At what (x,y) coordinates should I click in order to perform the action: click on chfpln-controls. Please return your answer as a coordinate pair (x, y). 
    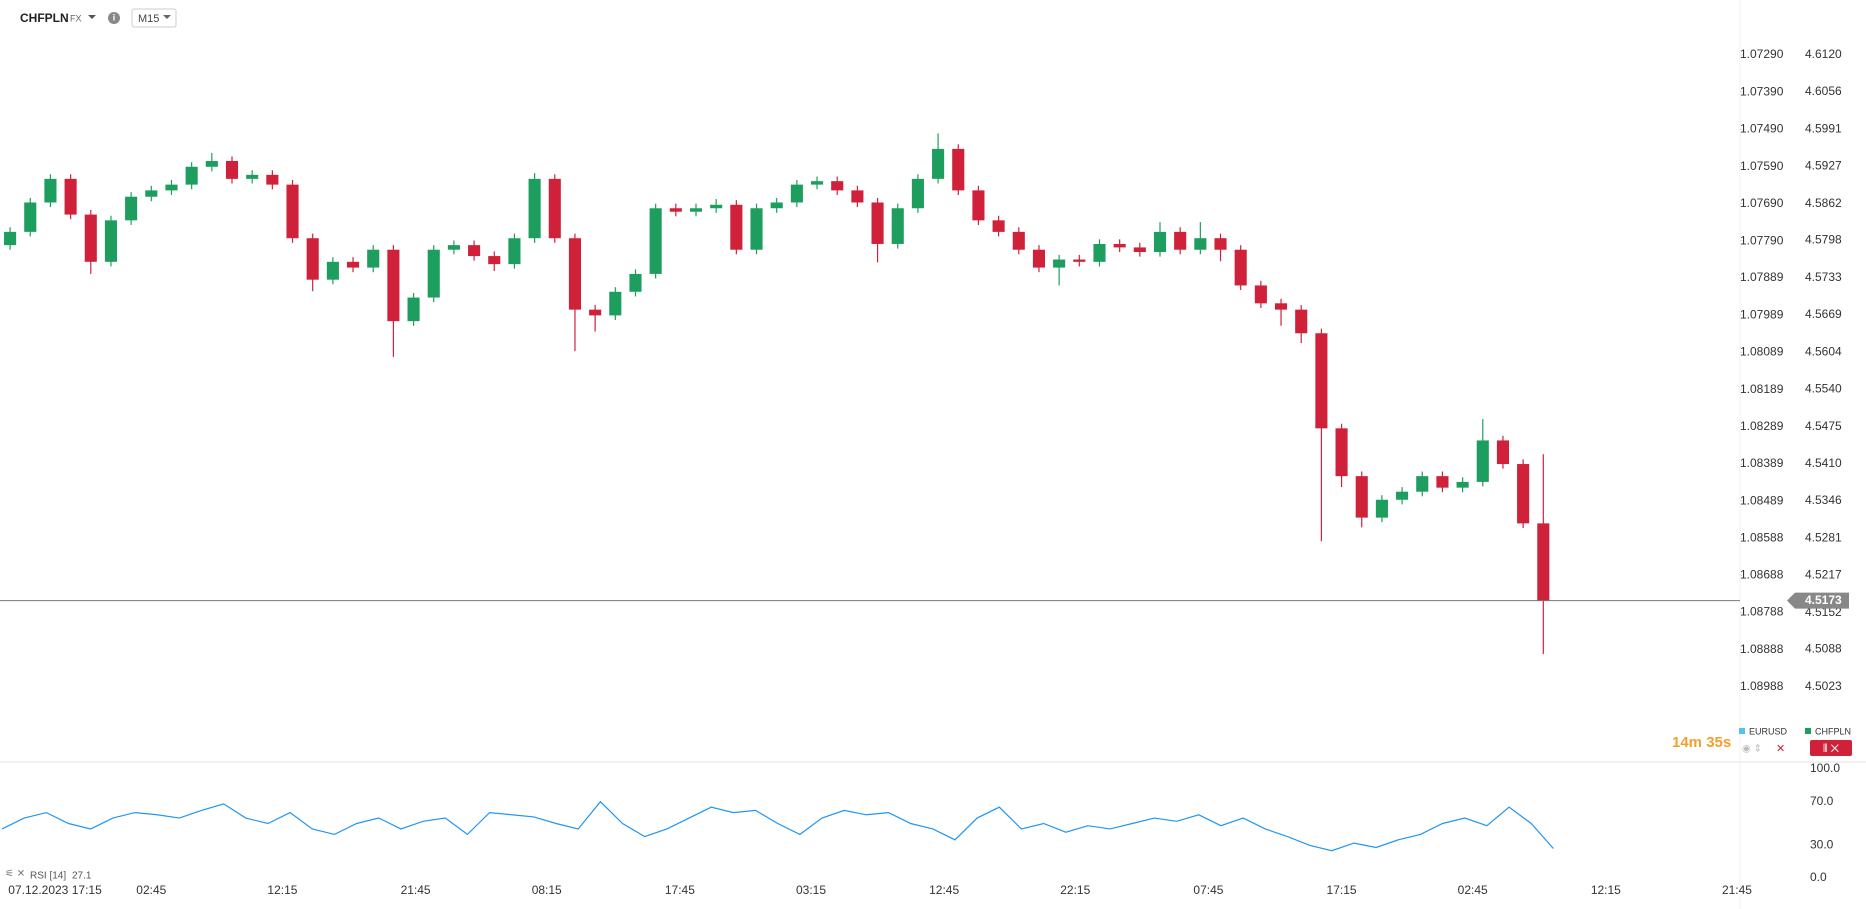
    Looking at the image, I should click on (1831, 748).